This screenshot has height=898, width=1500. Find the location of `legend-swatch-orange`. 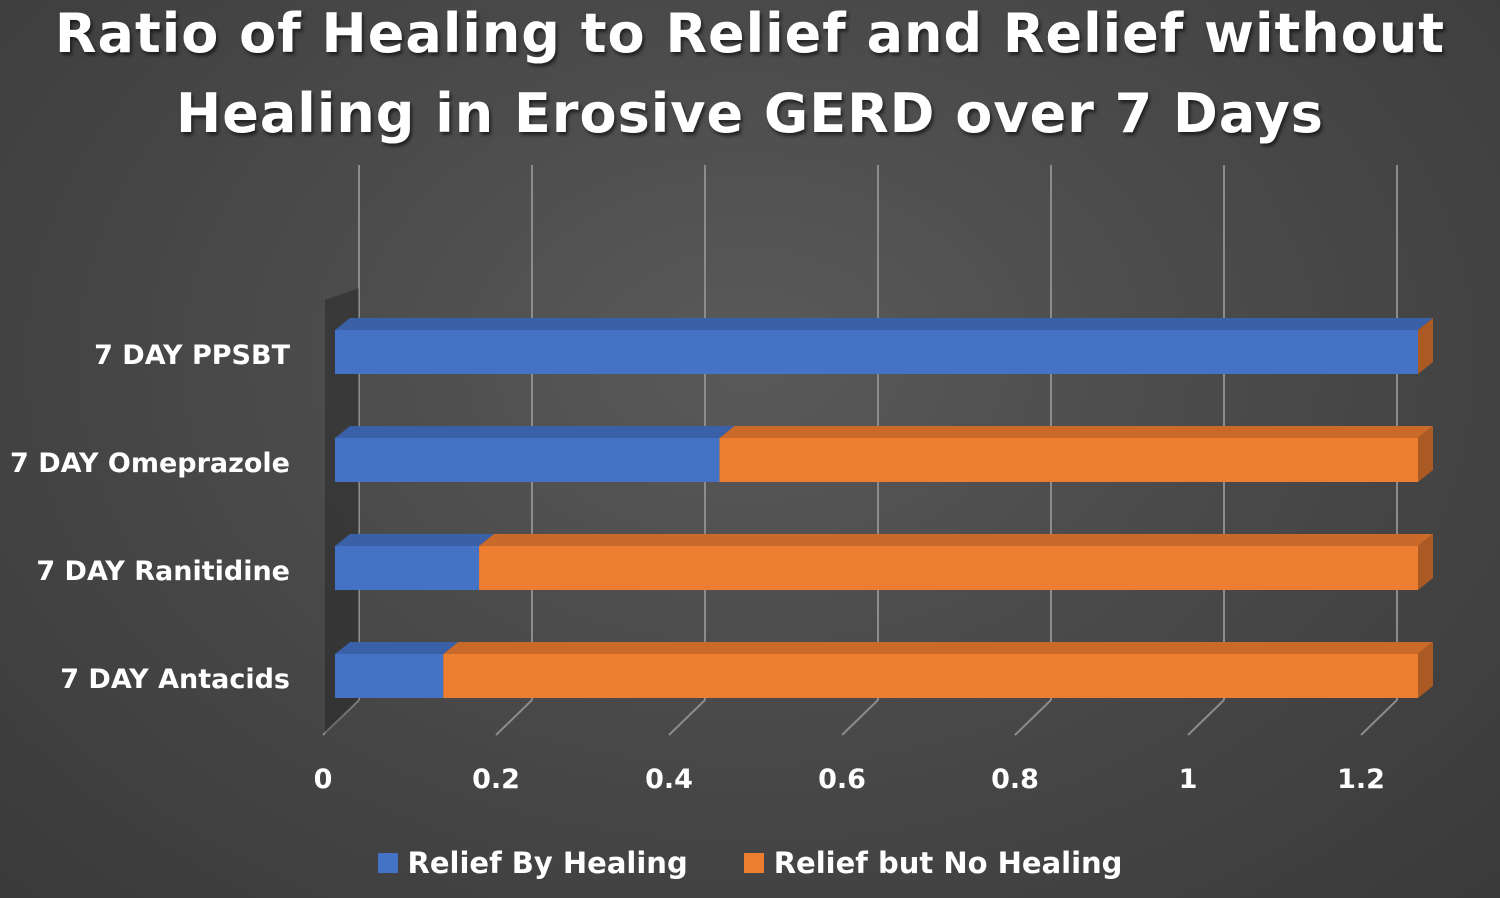

legend-swatch-orange is located at coordinates (753, 863).